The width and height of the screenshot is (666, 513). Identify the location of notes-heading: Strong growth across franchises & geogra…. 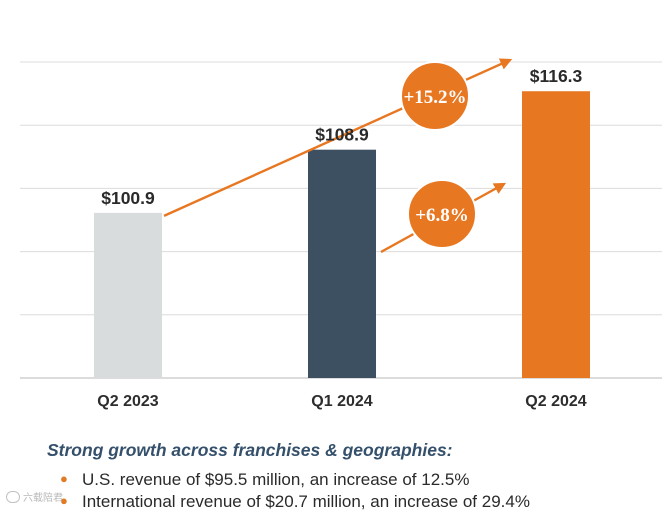
(250, 450).